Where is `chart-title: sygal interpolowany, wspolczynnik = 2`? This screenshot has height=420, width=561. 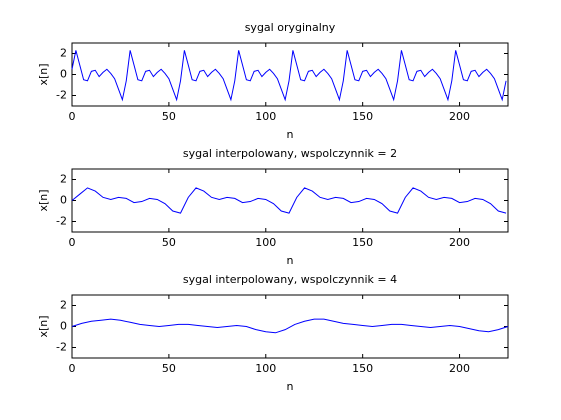
chart-title: sygal interpolowany, wspolczynnik = 2 is located at coordinates (290, 153).